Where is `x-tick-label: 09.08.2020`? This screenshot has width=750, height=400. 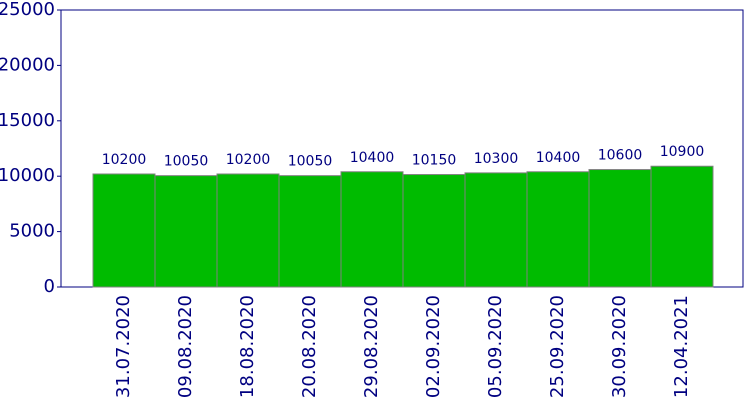 x-tick-label: 09.08.2020 is located at coordinates (185, 346).